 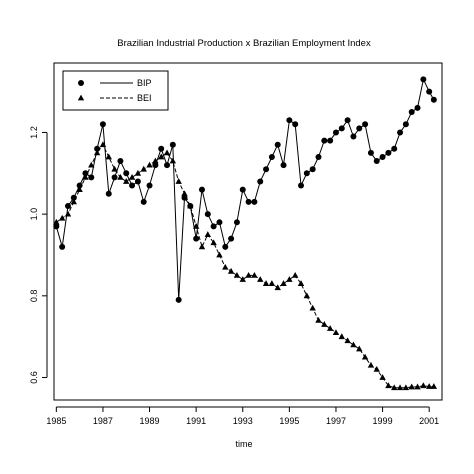 I want to click on y-tick-label: 1.0, so click(x=34, y=214).